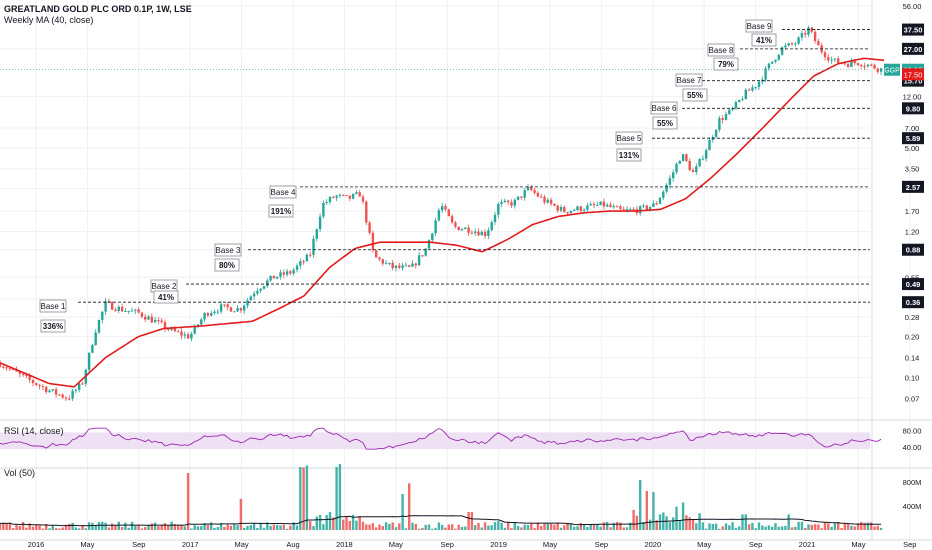  Describe the element at coordinates (913, 249) in the screenshot. I see `level-label-box` at that location.